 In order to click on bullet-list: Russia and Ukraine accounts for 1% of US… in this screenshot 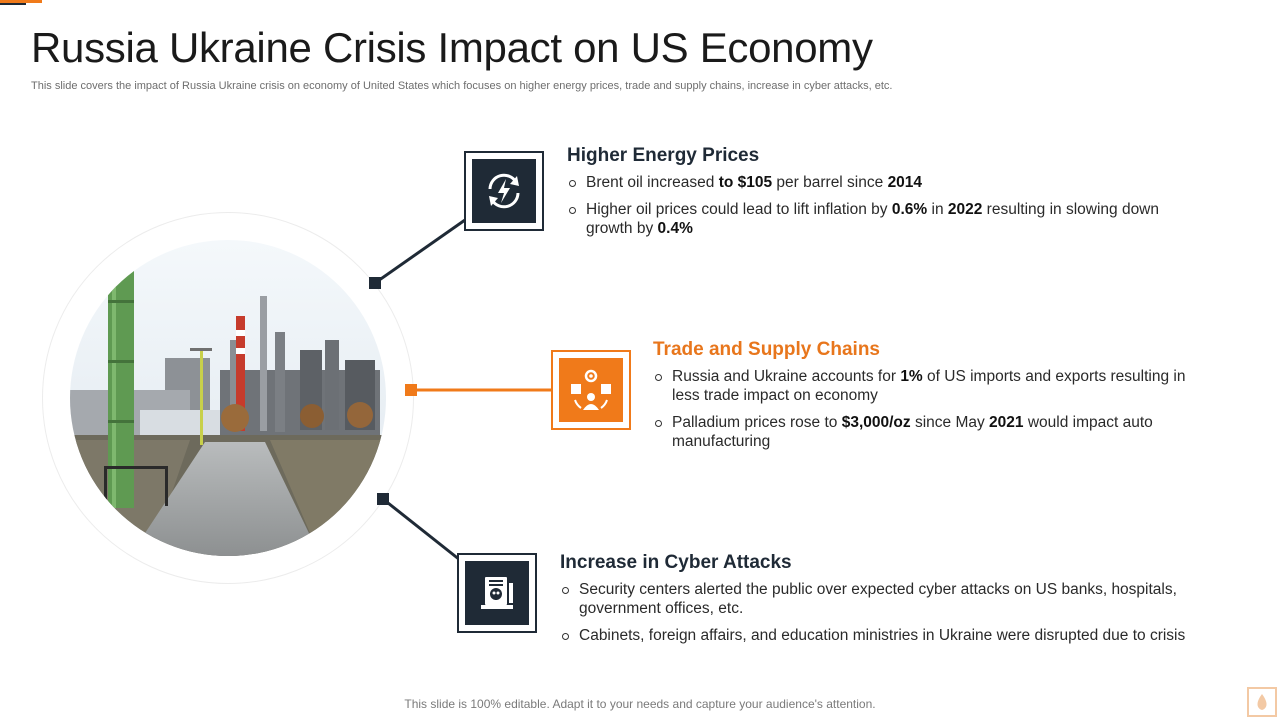, I will do `click(933, 409)`.